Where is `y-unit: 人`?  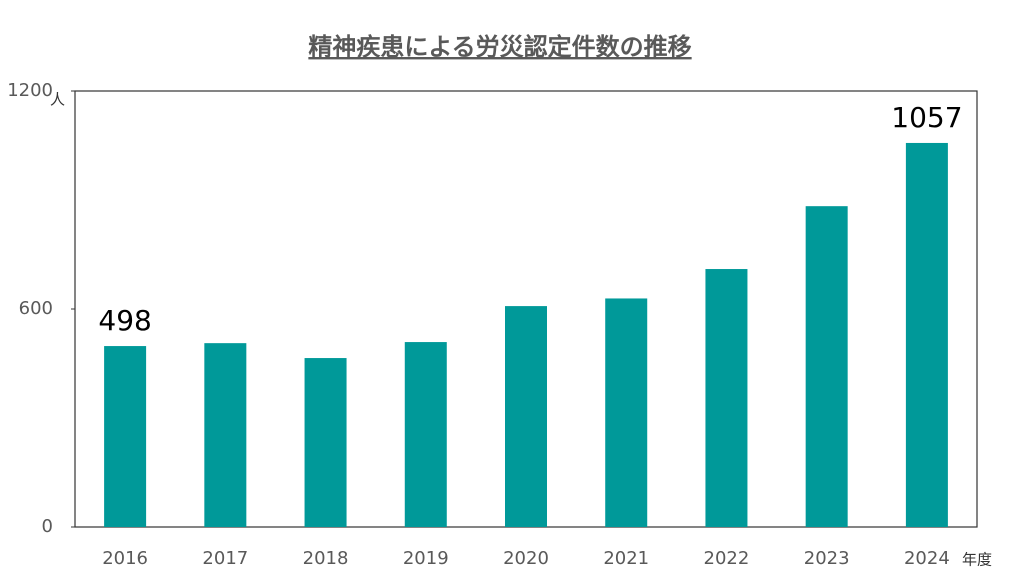 y-unit: 人 is located at coordinates (57, 100).